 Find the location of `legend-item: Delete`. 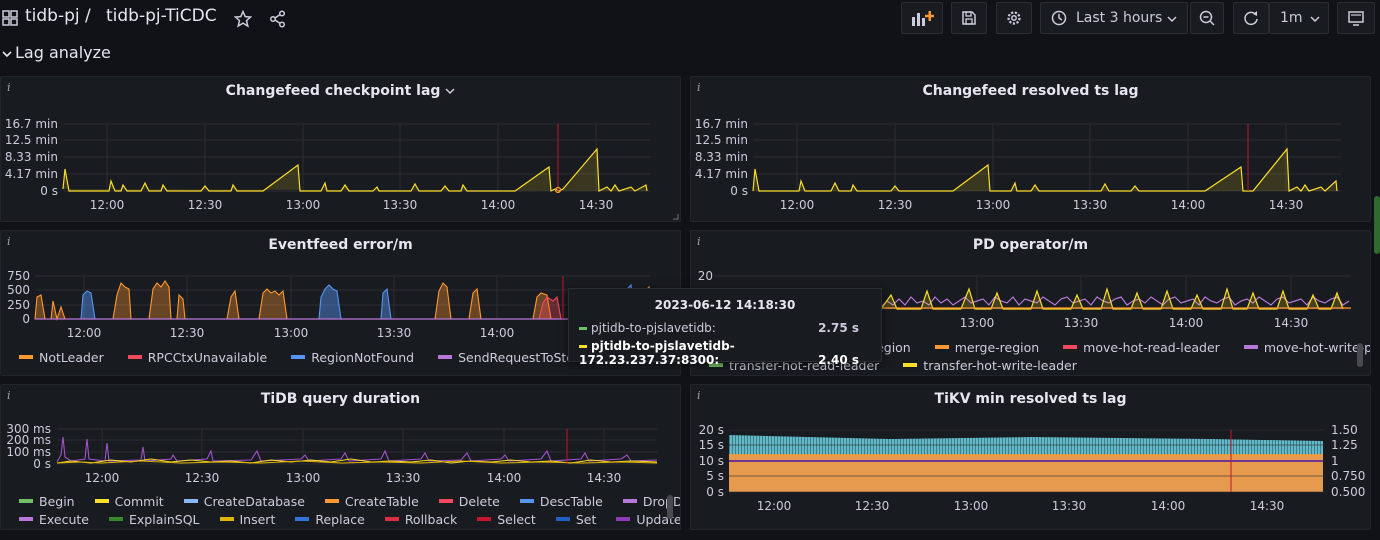

legend-item: Delete is located at coordinates (469, 501).